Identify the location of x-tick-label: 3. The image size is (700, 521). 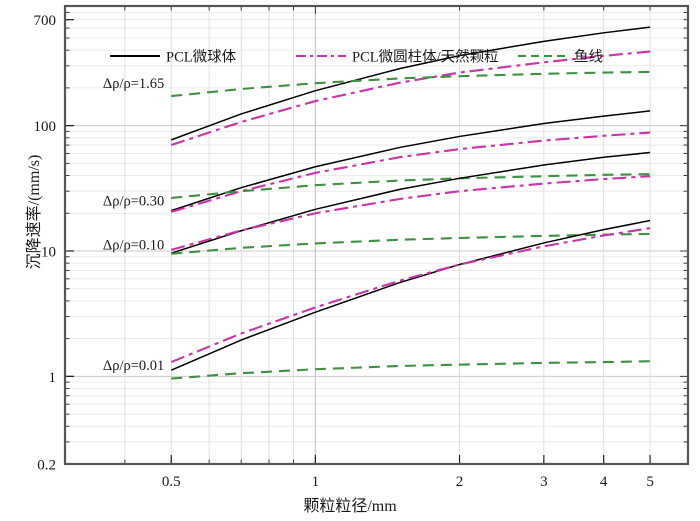
(544, 482).